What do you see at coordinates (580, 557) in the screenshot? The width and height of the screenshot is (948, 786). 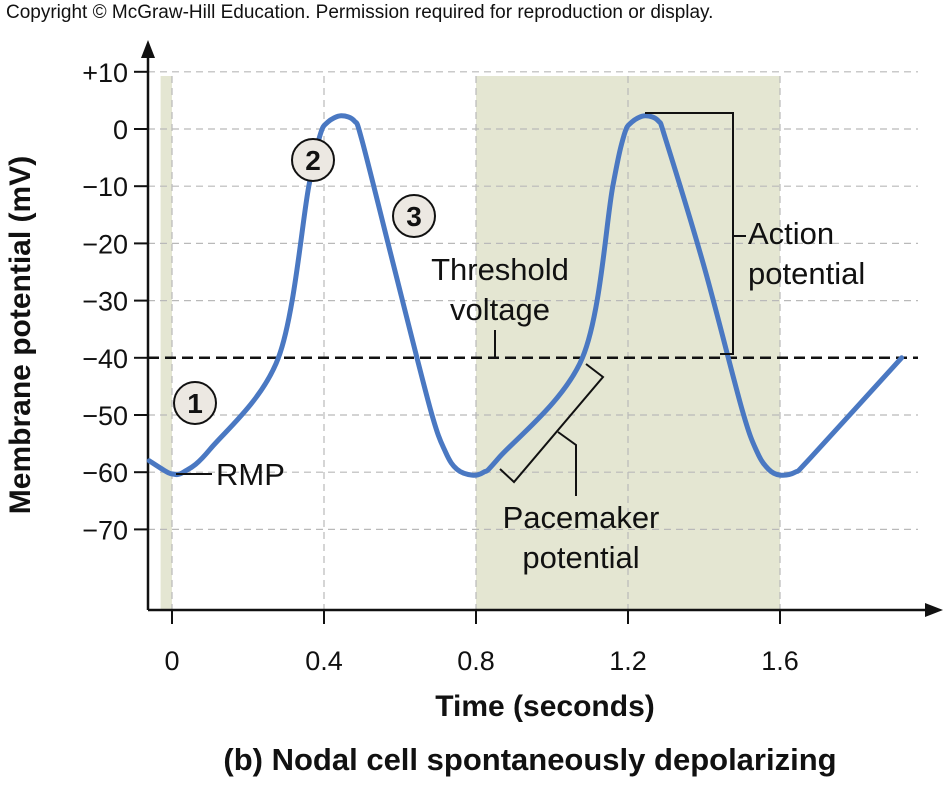 I see `pacemaker-label: potential` at bounding box center [580, 557].